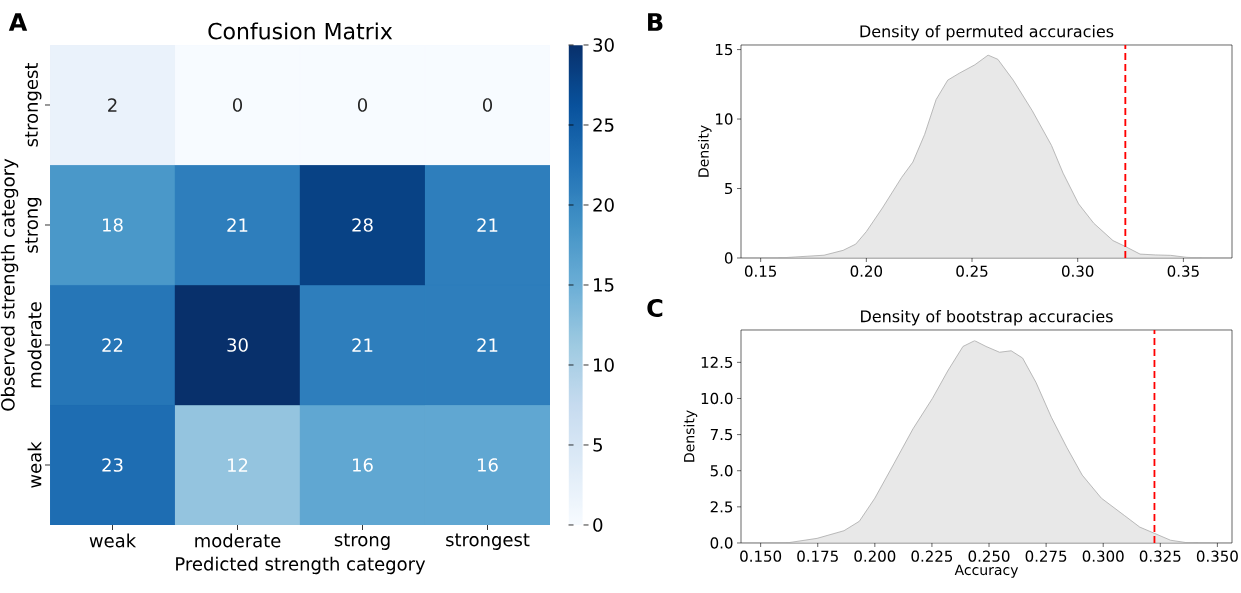 This screenshot has width=1241, height=593. I want to click on y-tick-label: 5.0, so click(721, 471).